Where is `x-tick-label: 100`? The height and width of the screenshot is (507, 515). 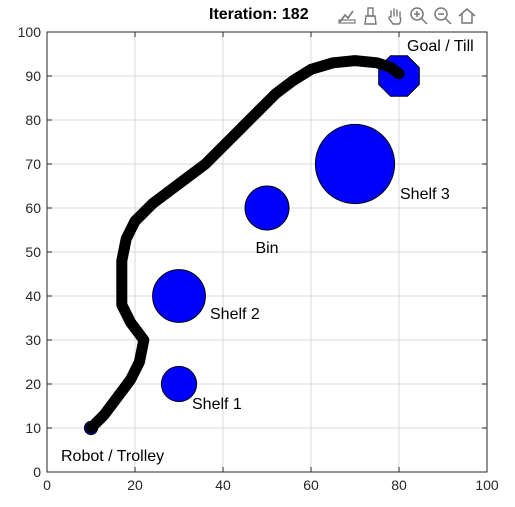
x-tick-label: 100 is located at coordinates (487, 485).